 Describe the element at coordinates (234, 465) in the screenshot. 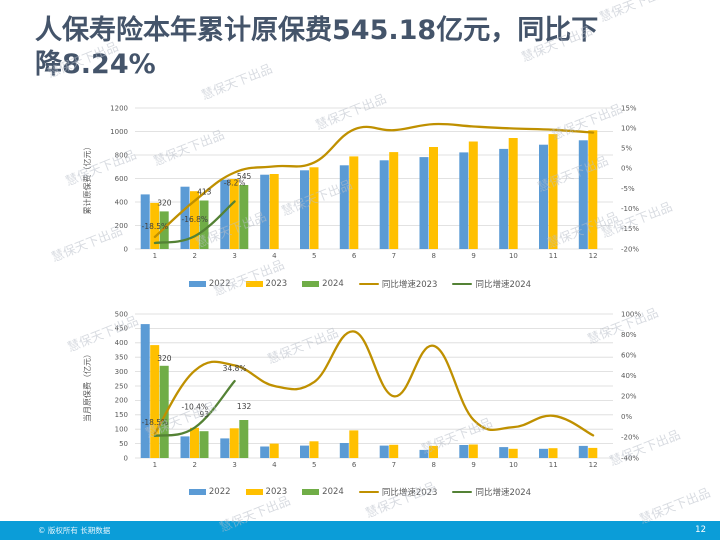

I see `x-axis-tick: 3` at that location.